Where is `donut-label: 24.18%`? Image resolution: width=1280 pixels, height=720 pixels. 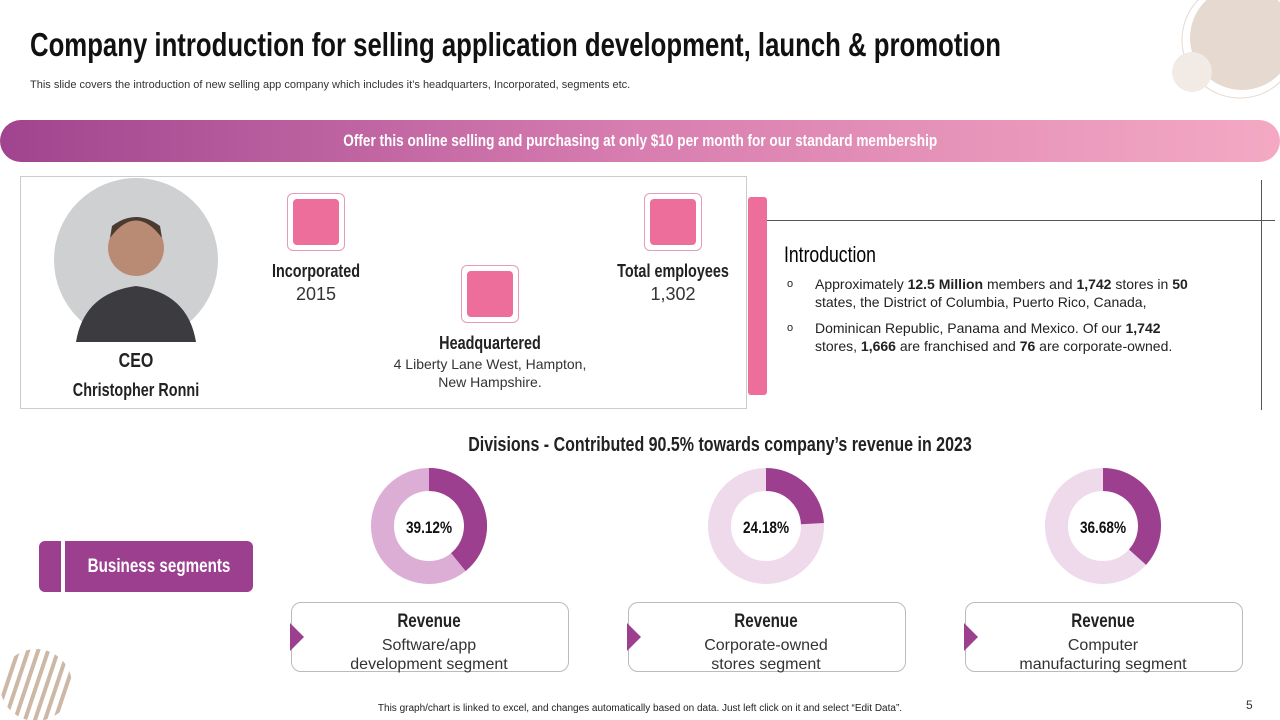
donut-label: 24.18% is located at coordinates (766, 528).